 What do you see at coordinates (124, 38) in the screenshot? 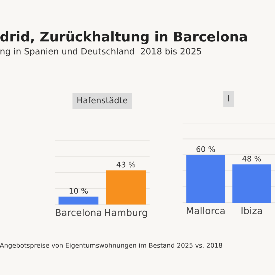
I see `text: drid, Zurückhaltung in Barcelona` at bounding box center [124, 38].